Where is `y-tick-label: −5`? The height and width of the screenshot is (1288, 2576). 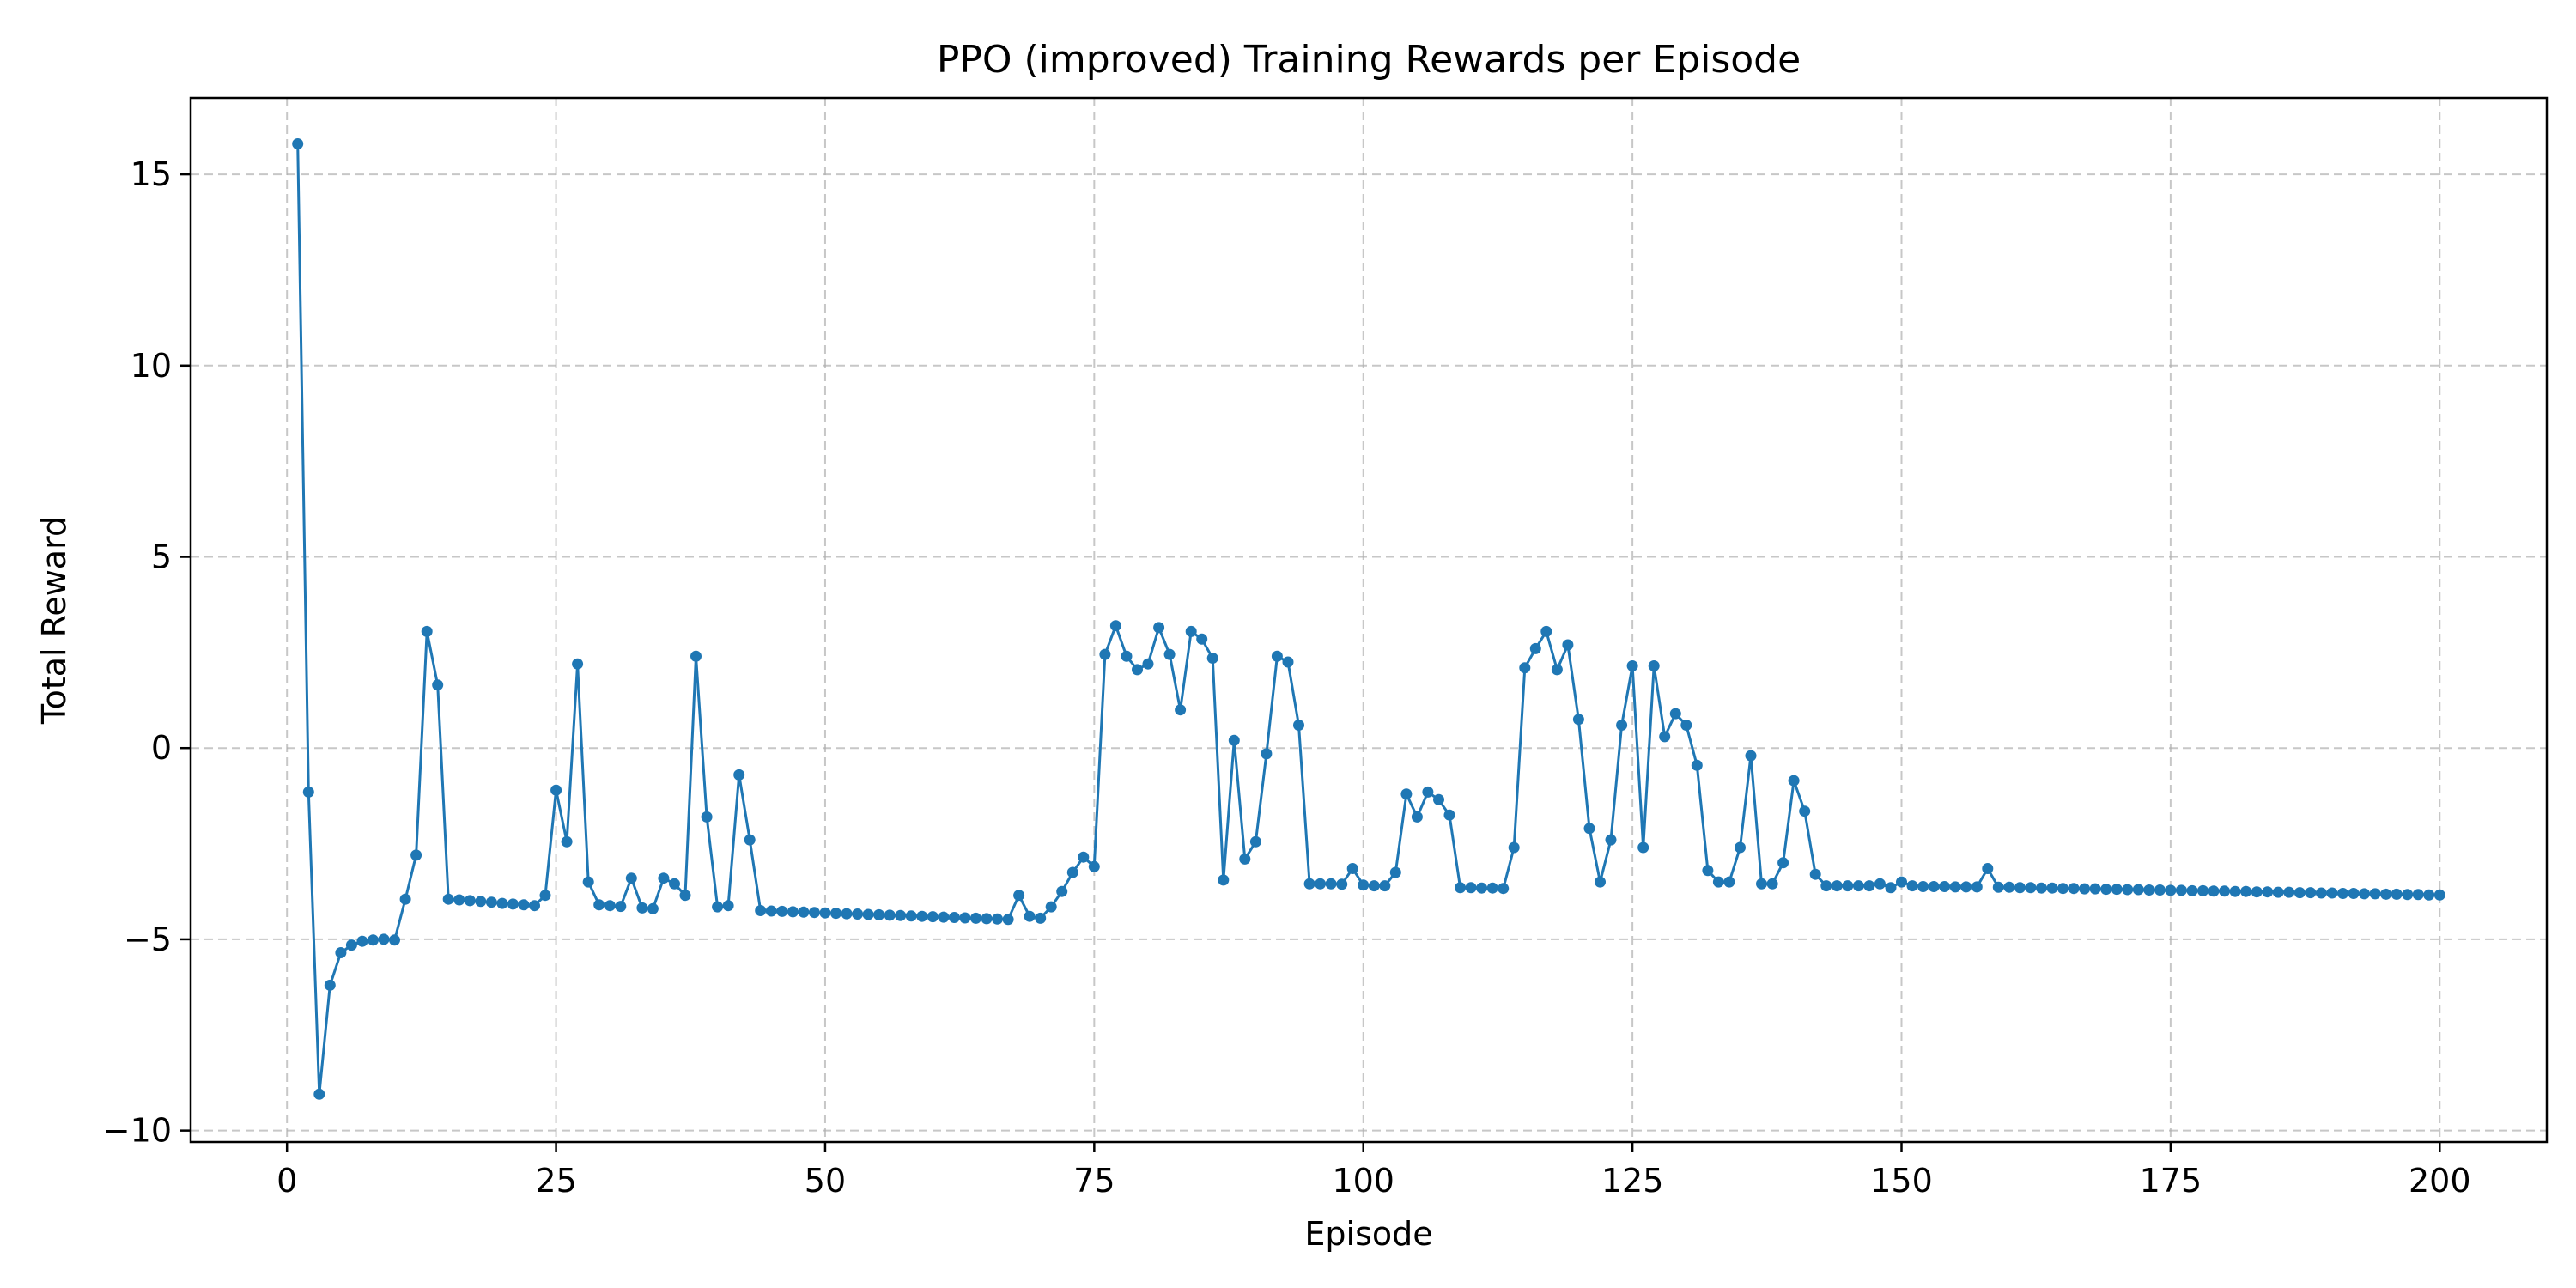 y-tick-label: −5 is located at coordinates (148, 939).